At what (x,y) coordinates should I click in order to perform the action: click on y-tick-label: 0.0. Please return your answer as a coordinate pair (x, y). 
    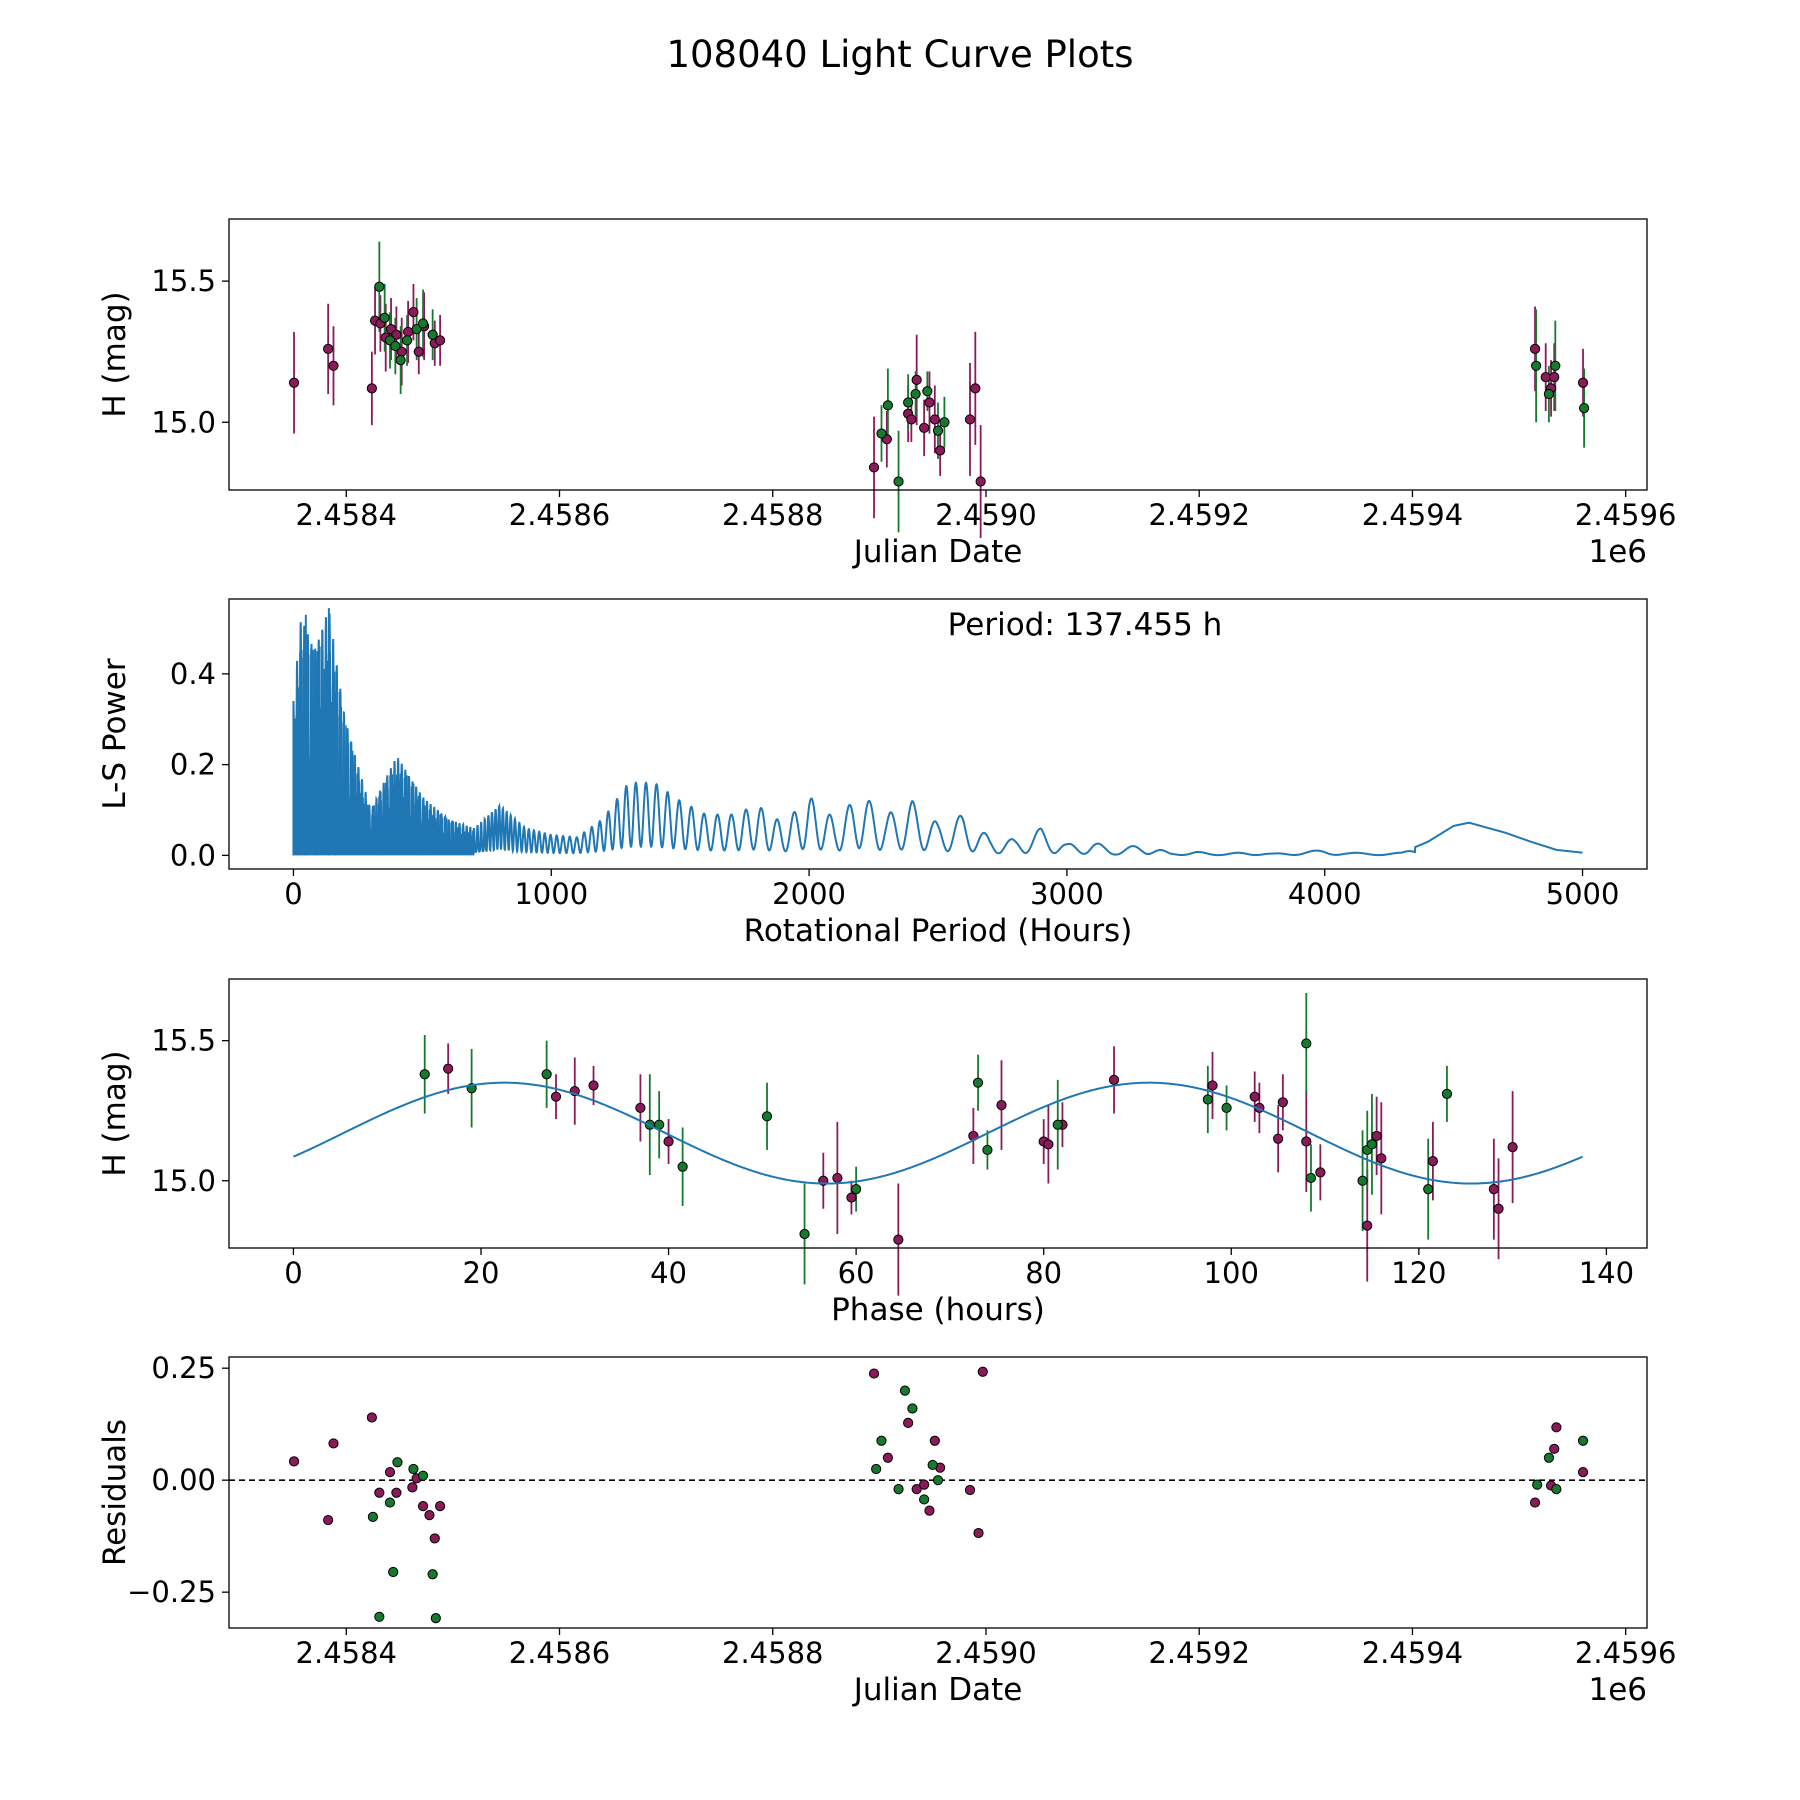
    Looking at the image, I should click on (193, 855).